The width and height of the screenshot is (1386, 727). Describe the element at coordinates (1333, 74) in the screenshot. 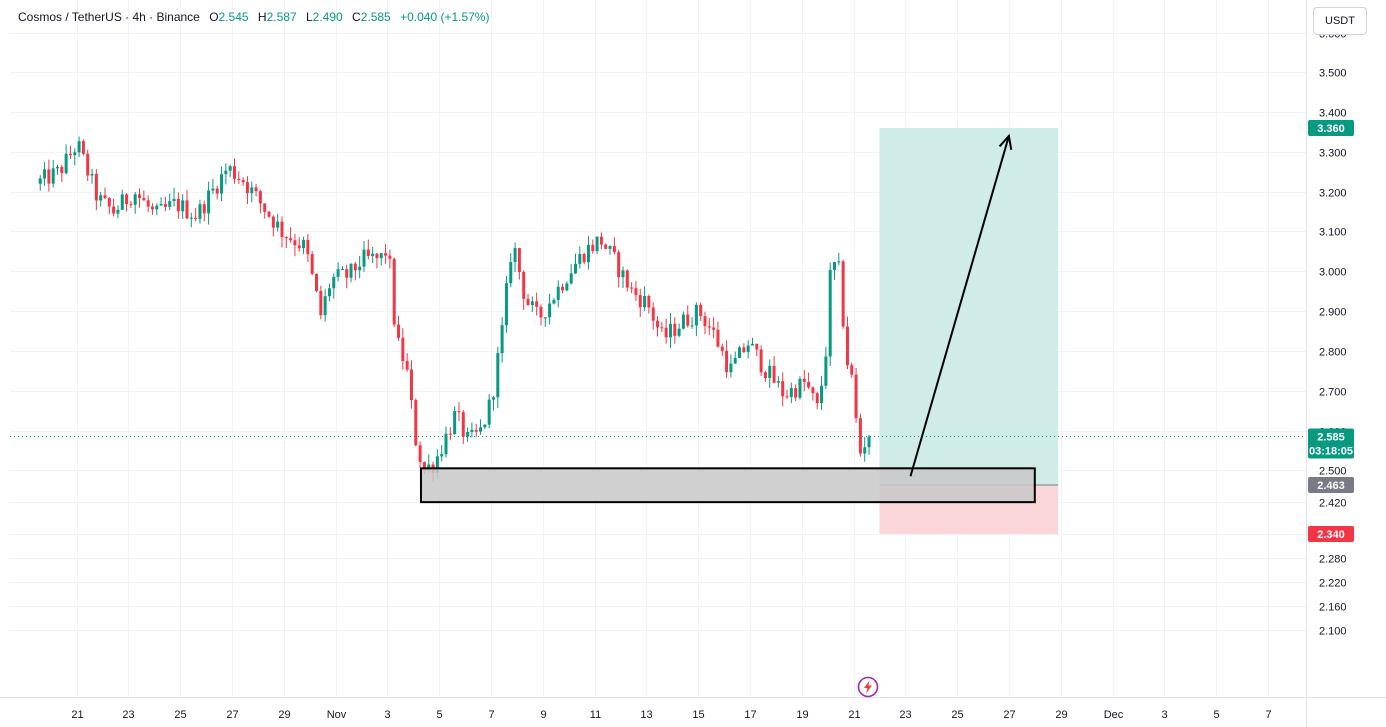

I see `y-tick-label: 3.500` at that location.